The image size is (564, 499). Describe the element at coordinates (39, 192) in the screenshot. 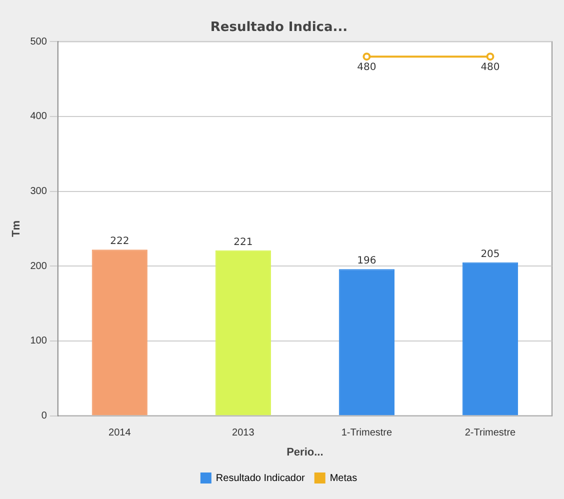

I see `y-tick-label: 300` at that location.